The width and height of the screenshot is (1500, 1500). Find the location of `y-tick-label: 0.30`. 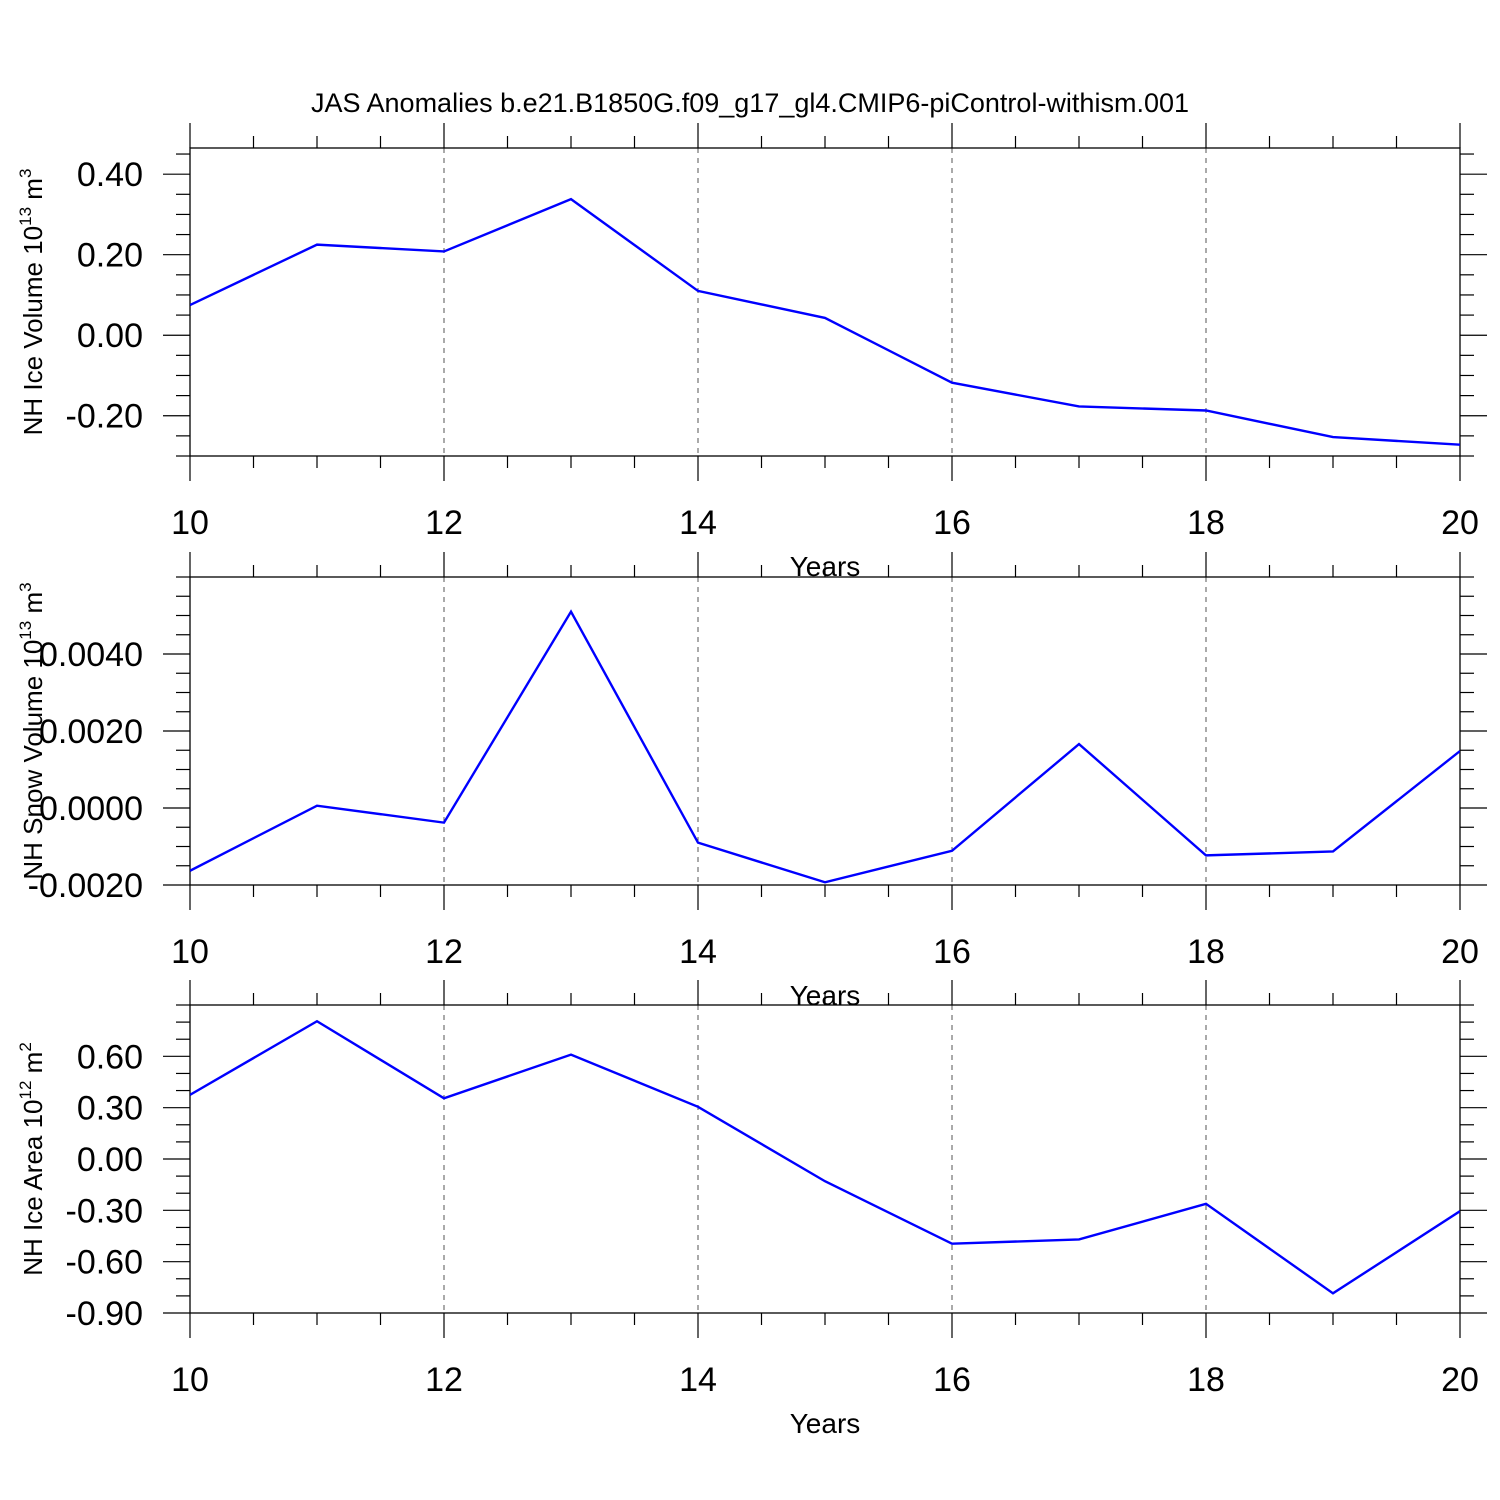

y-tick-label: 0.30 is located at coordinates (110, 1109).